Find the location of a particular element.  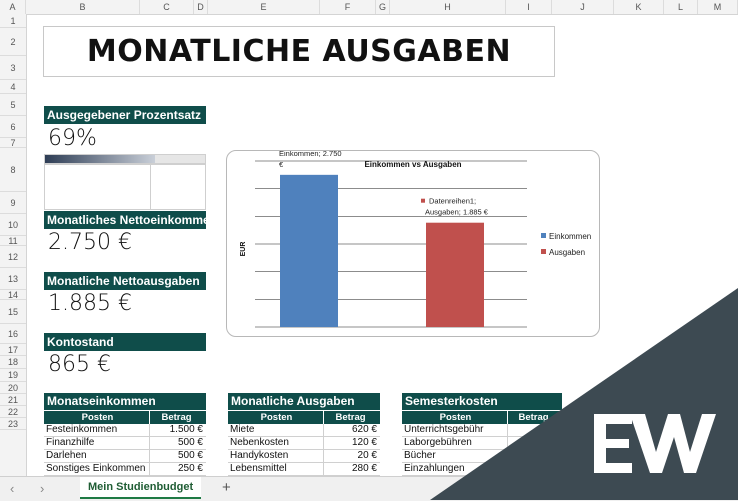

table-row: Einzahlungen is located at coordinates (482, 469).